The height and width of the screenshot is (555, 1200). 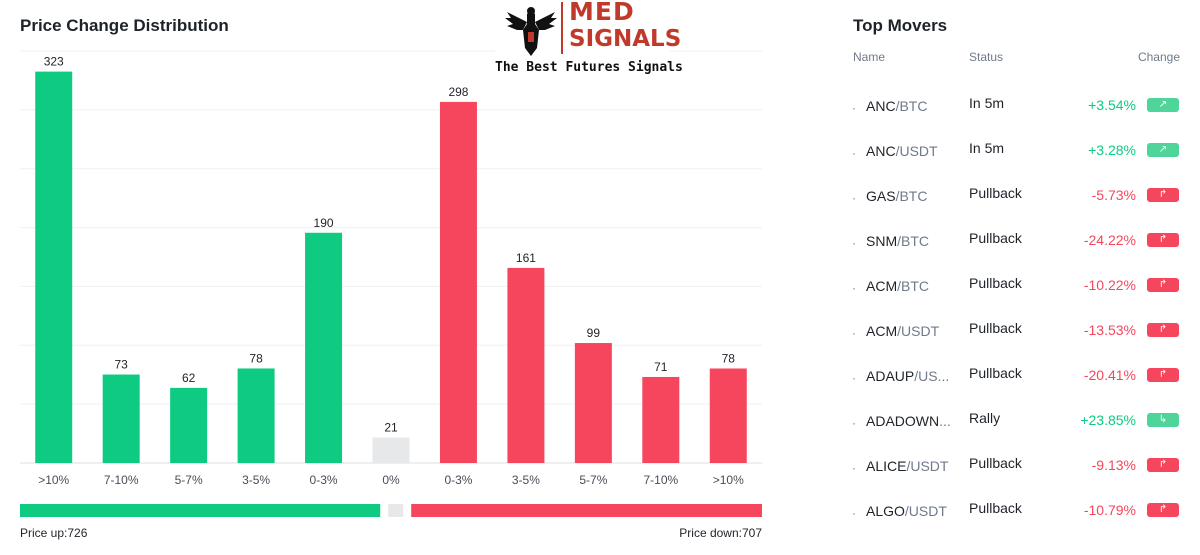 I want to click on pair-name: ALGO/USDT, so click(x=906, y=511).